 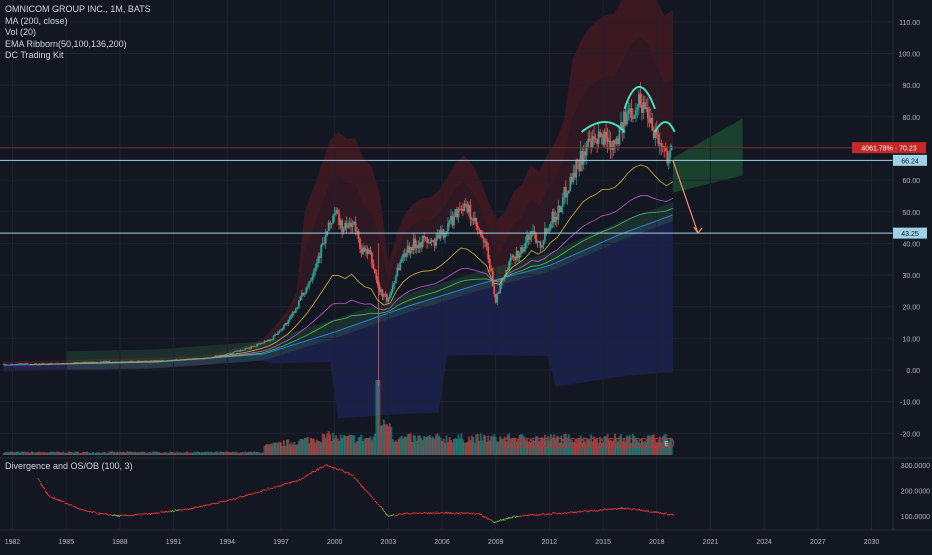 I want to click on y-tick-label: 40.00, so click(x=911, y=244).